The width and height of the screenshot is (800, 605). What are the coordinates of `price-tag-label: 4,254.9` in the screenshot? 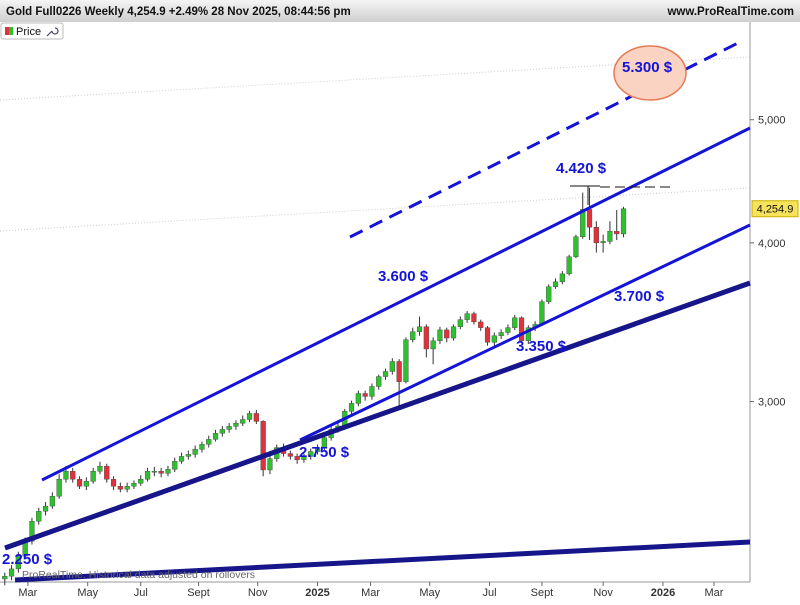 It's located at (775, 210).